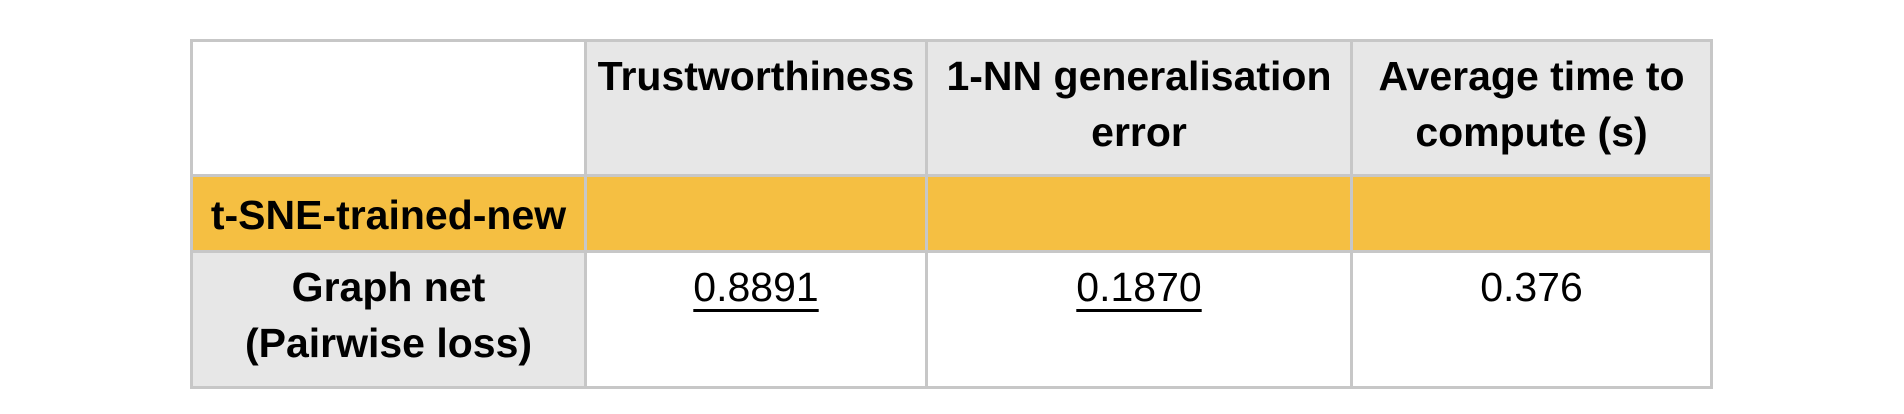  I want to click on table-cell: 0.376, so click(1531, 319).